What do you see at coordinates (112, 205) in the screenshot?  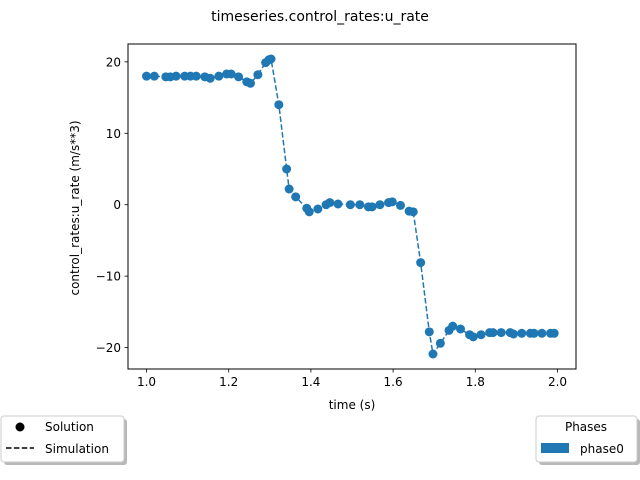 I see `y-axis: 20 10 0 −10 −20` at bounding box center [112, 205].